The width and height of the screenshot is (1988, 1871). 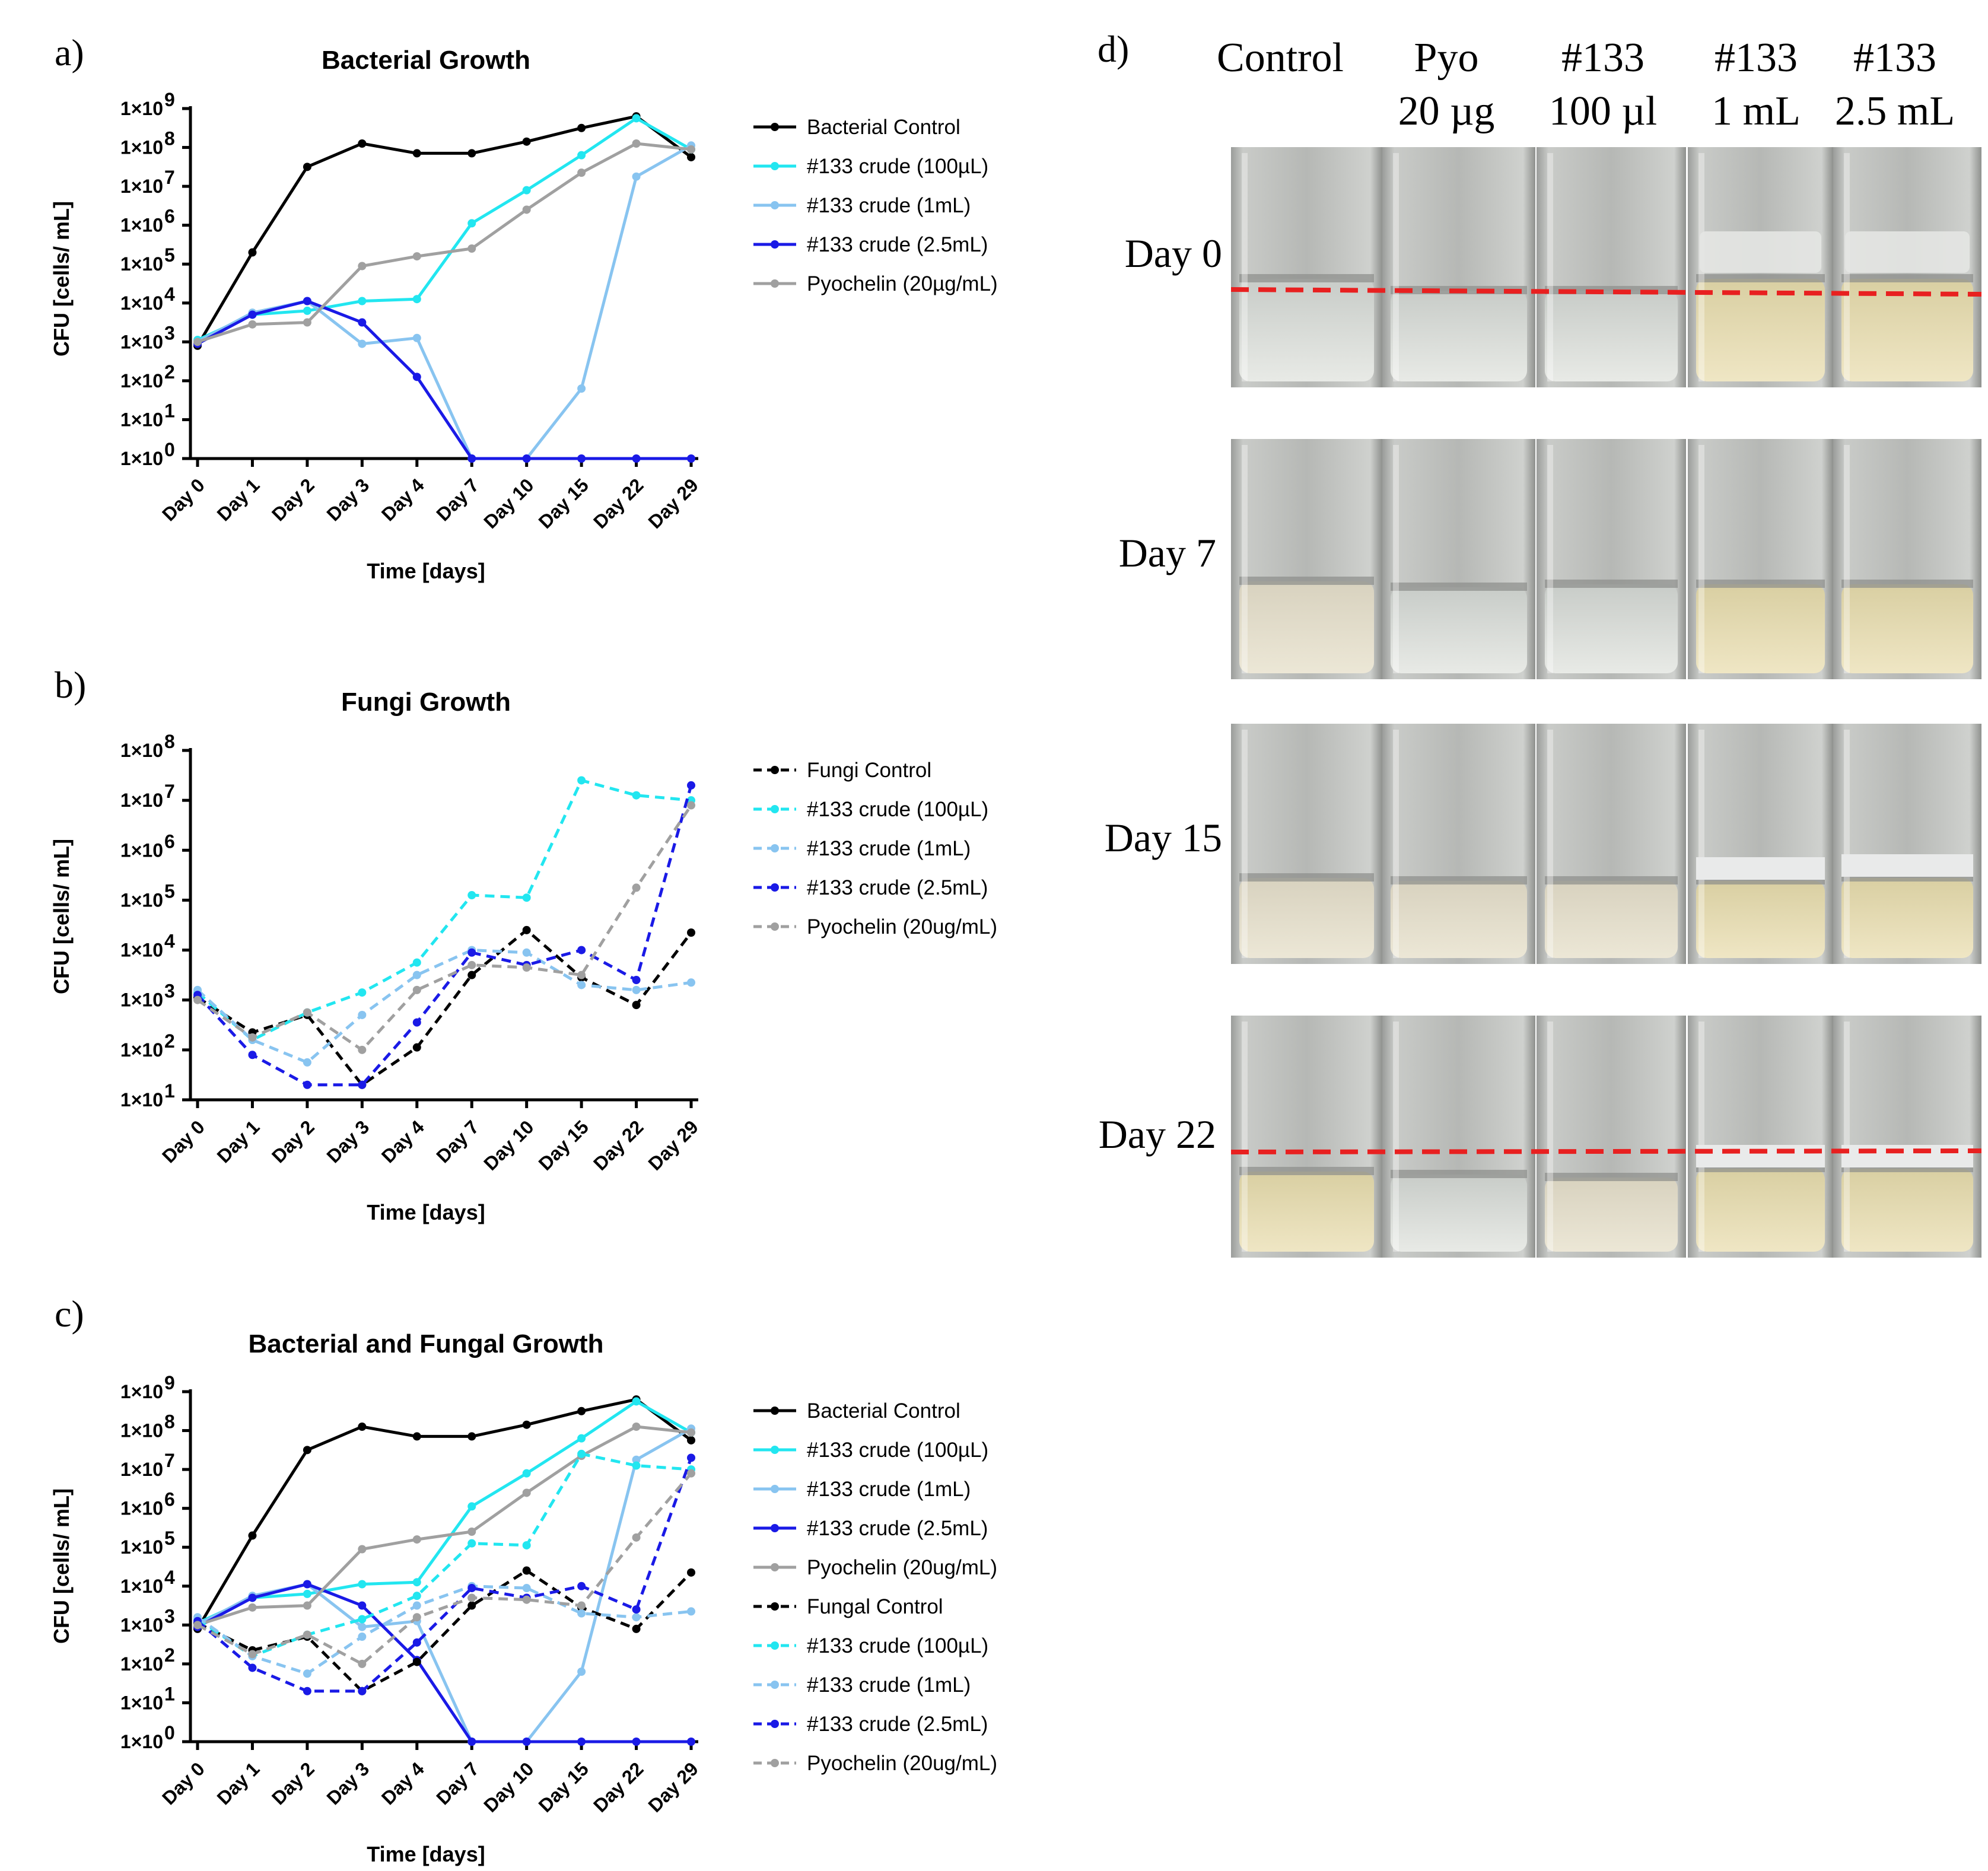 What do you see at coordinates (70, 685) in the screenshot?
I see `panel-letter-b: b)` at bounding box center [70, 685].